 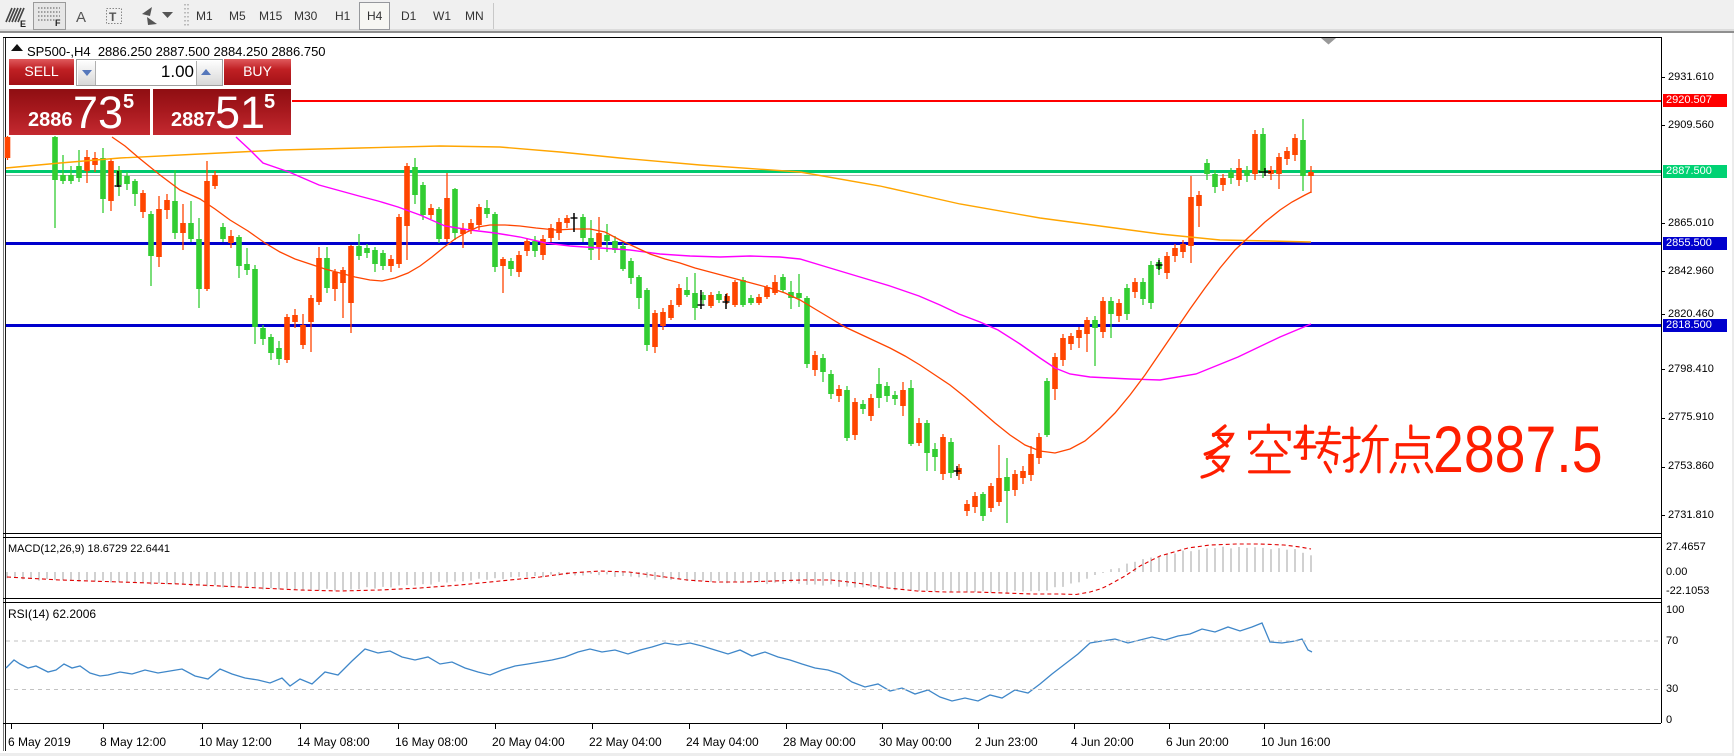 What do you see at coordinates (23, 24) in the screenshot?
I see `svg-text: E` at bounding box center [23, 24].